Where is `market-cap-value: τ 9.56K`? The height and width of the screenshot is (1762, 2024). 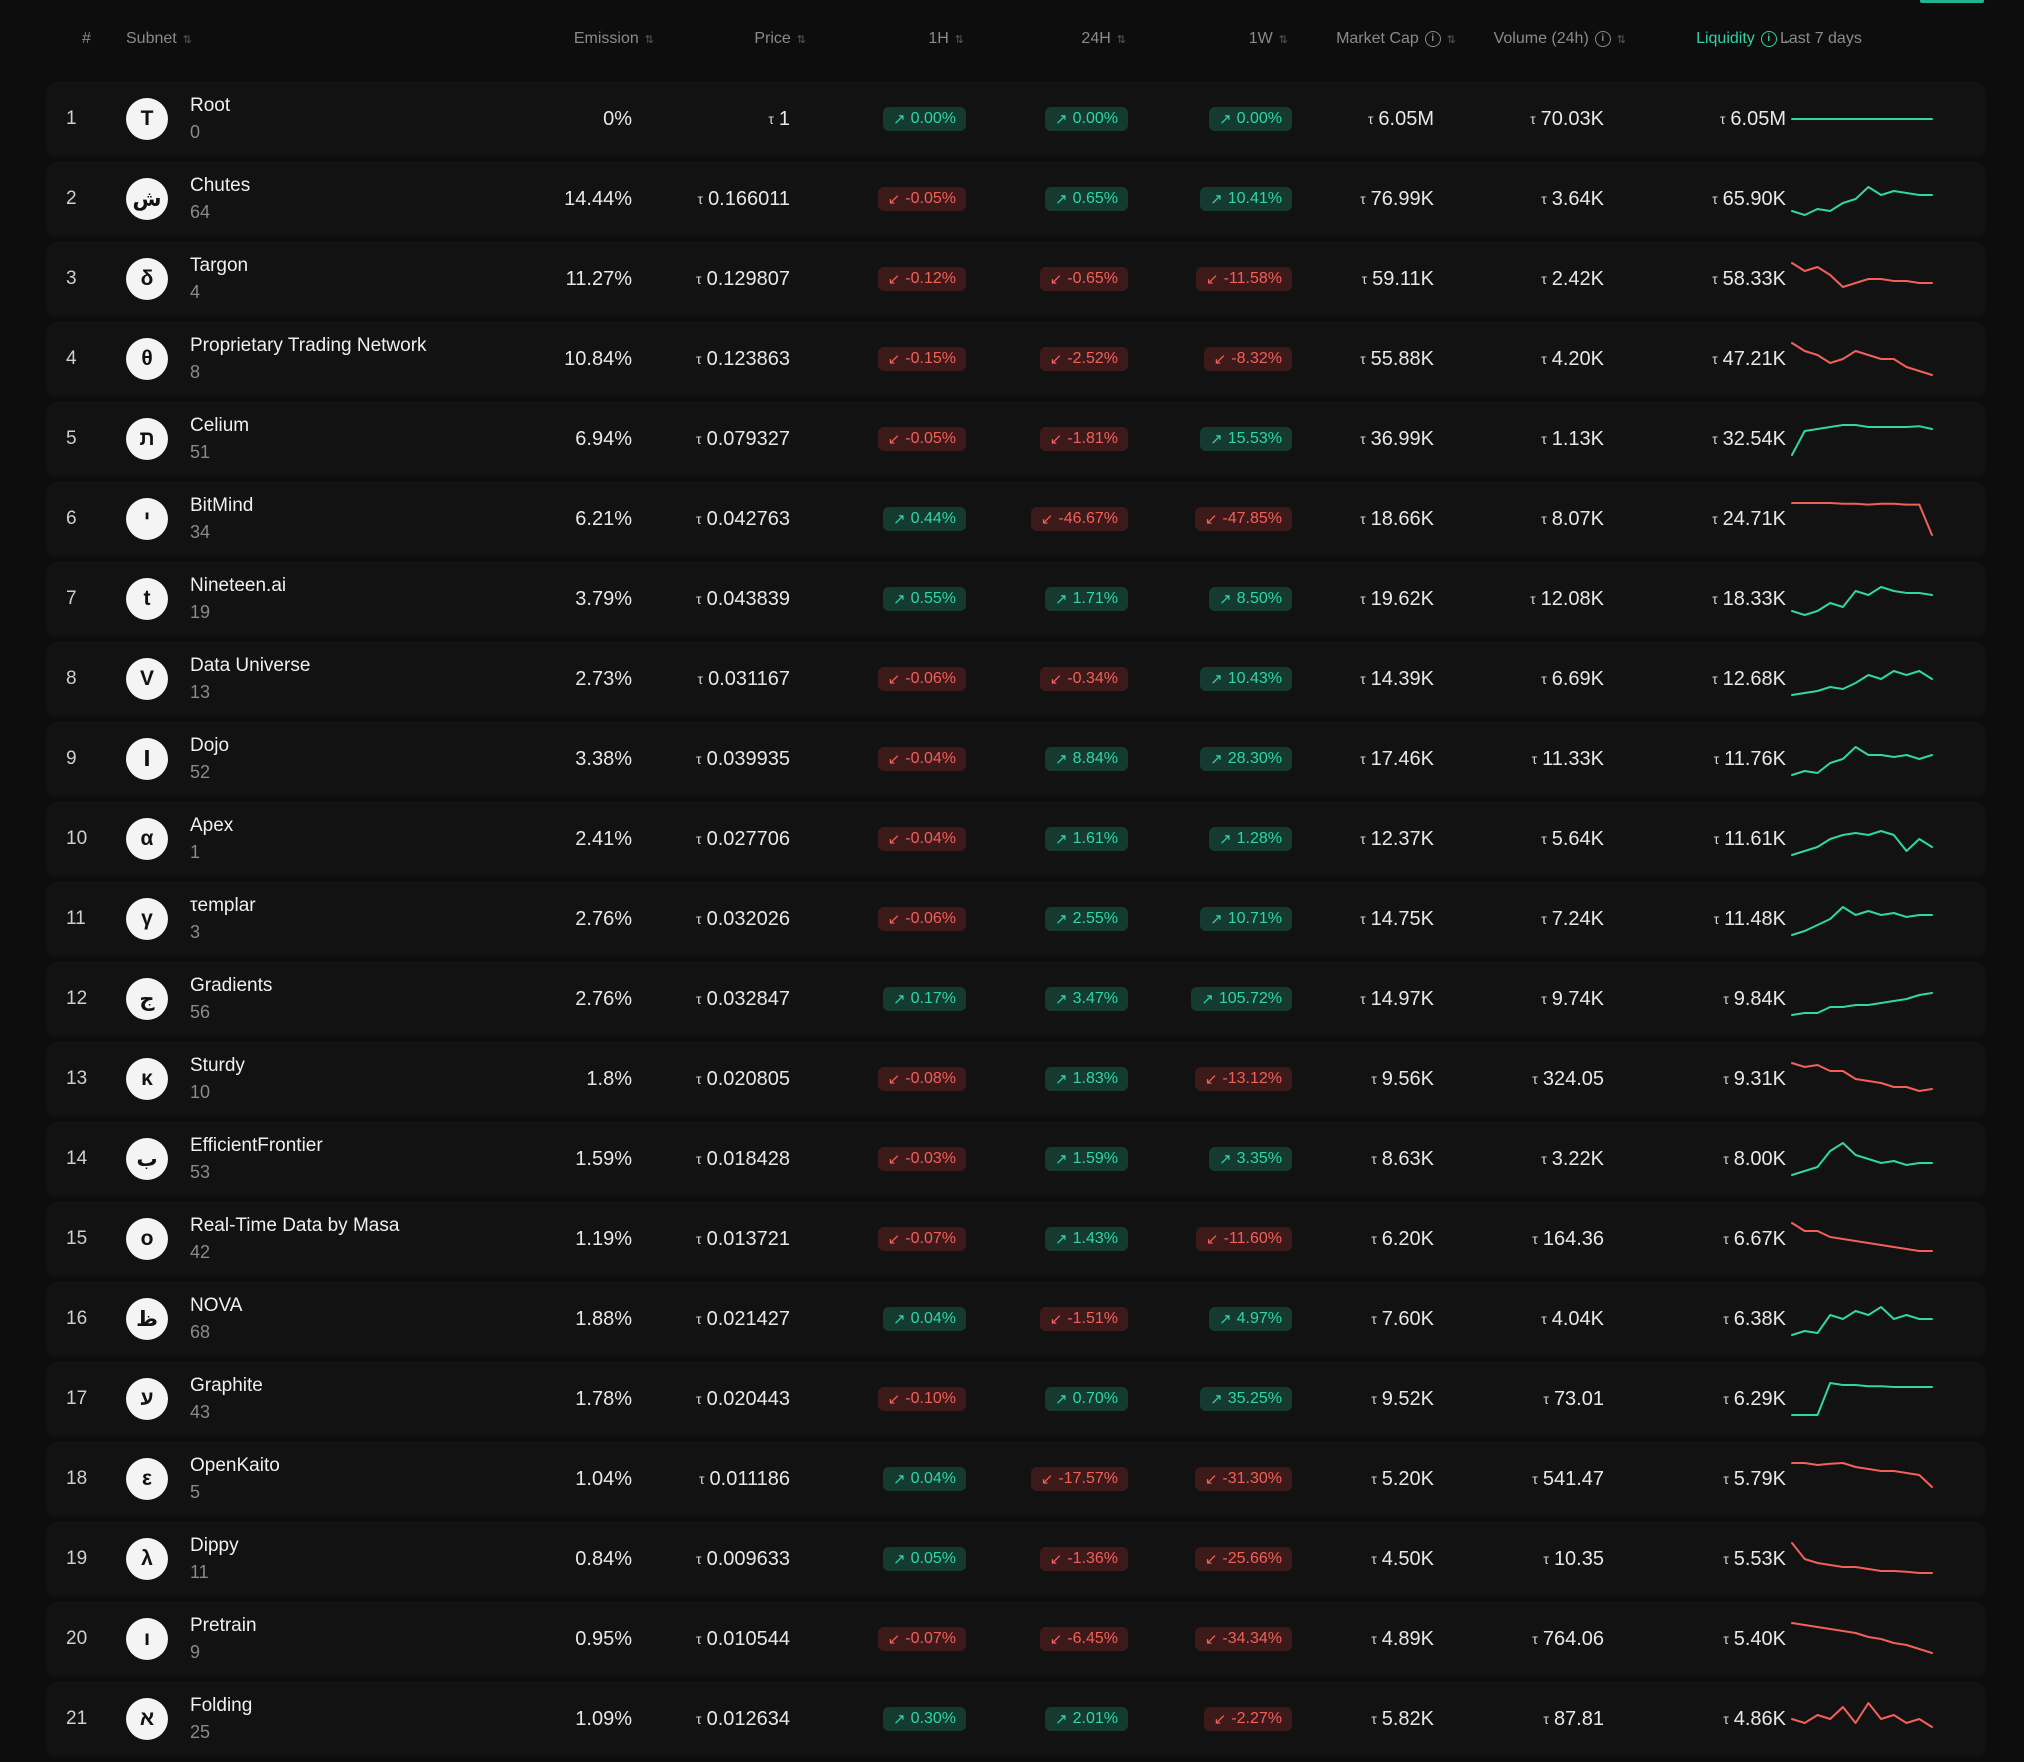 market-cap-value: τ 9.56K is located at coordinates (1402, 1078).